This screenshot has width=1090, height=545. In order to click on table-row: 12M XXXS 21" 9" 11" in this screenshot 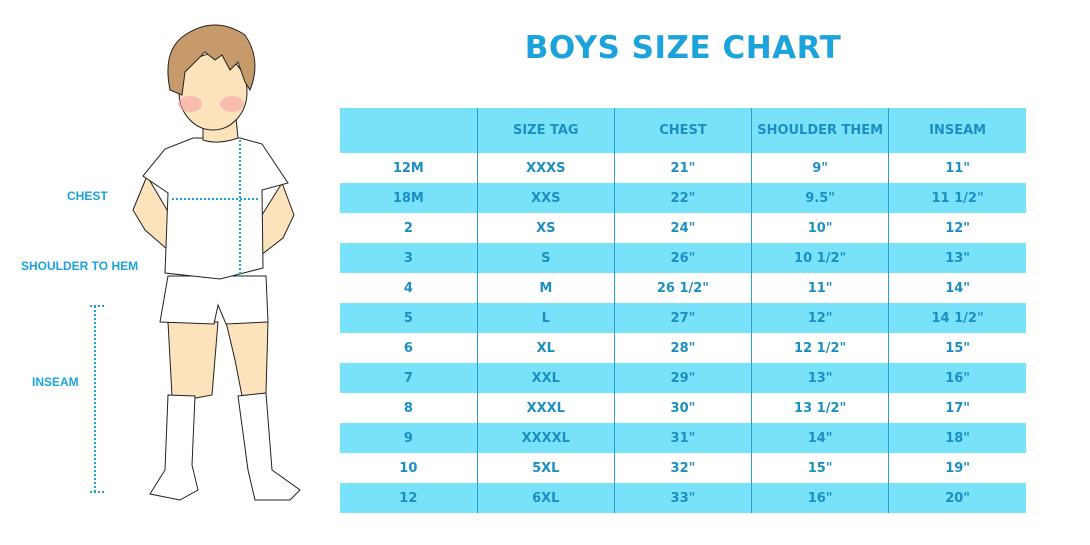, I will do `click(683, 168)`.